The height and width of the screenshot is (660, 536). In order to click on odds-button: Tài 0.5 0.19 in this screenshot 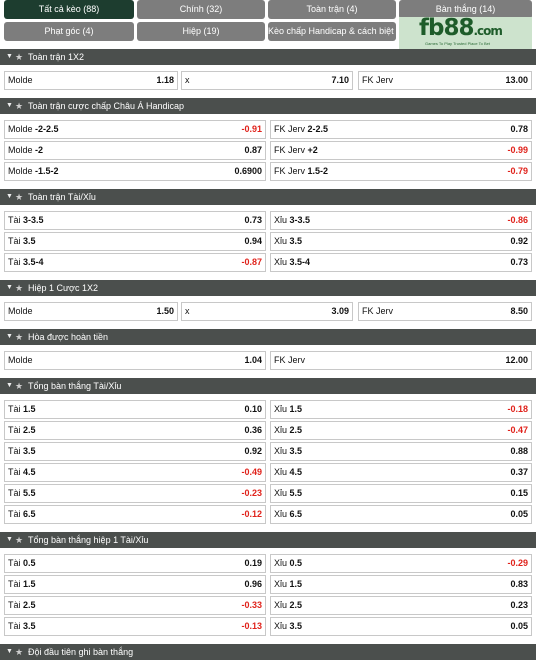, I will do `click(135, 563)`.